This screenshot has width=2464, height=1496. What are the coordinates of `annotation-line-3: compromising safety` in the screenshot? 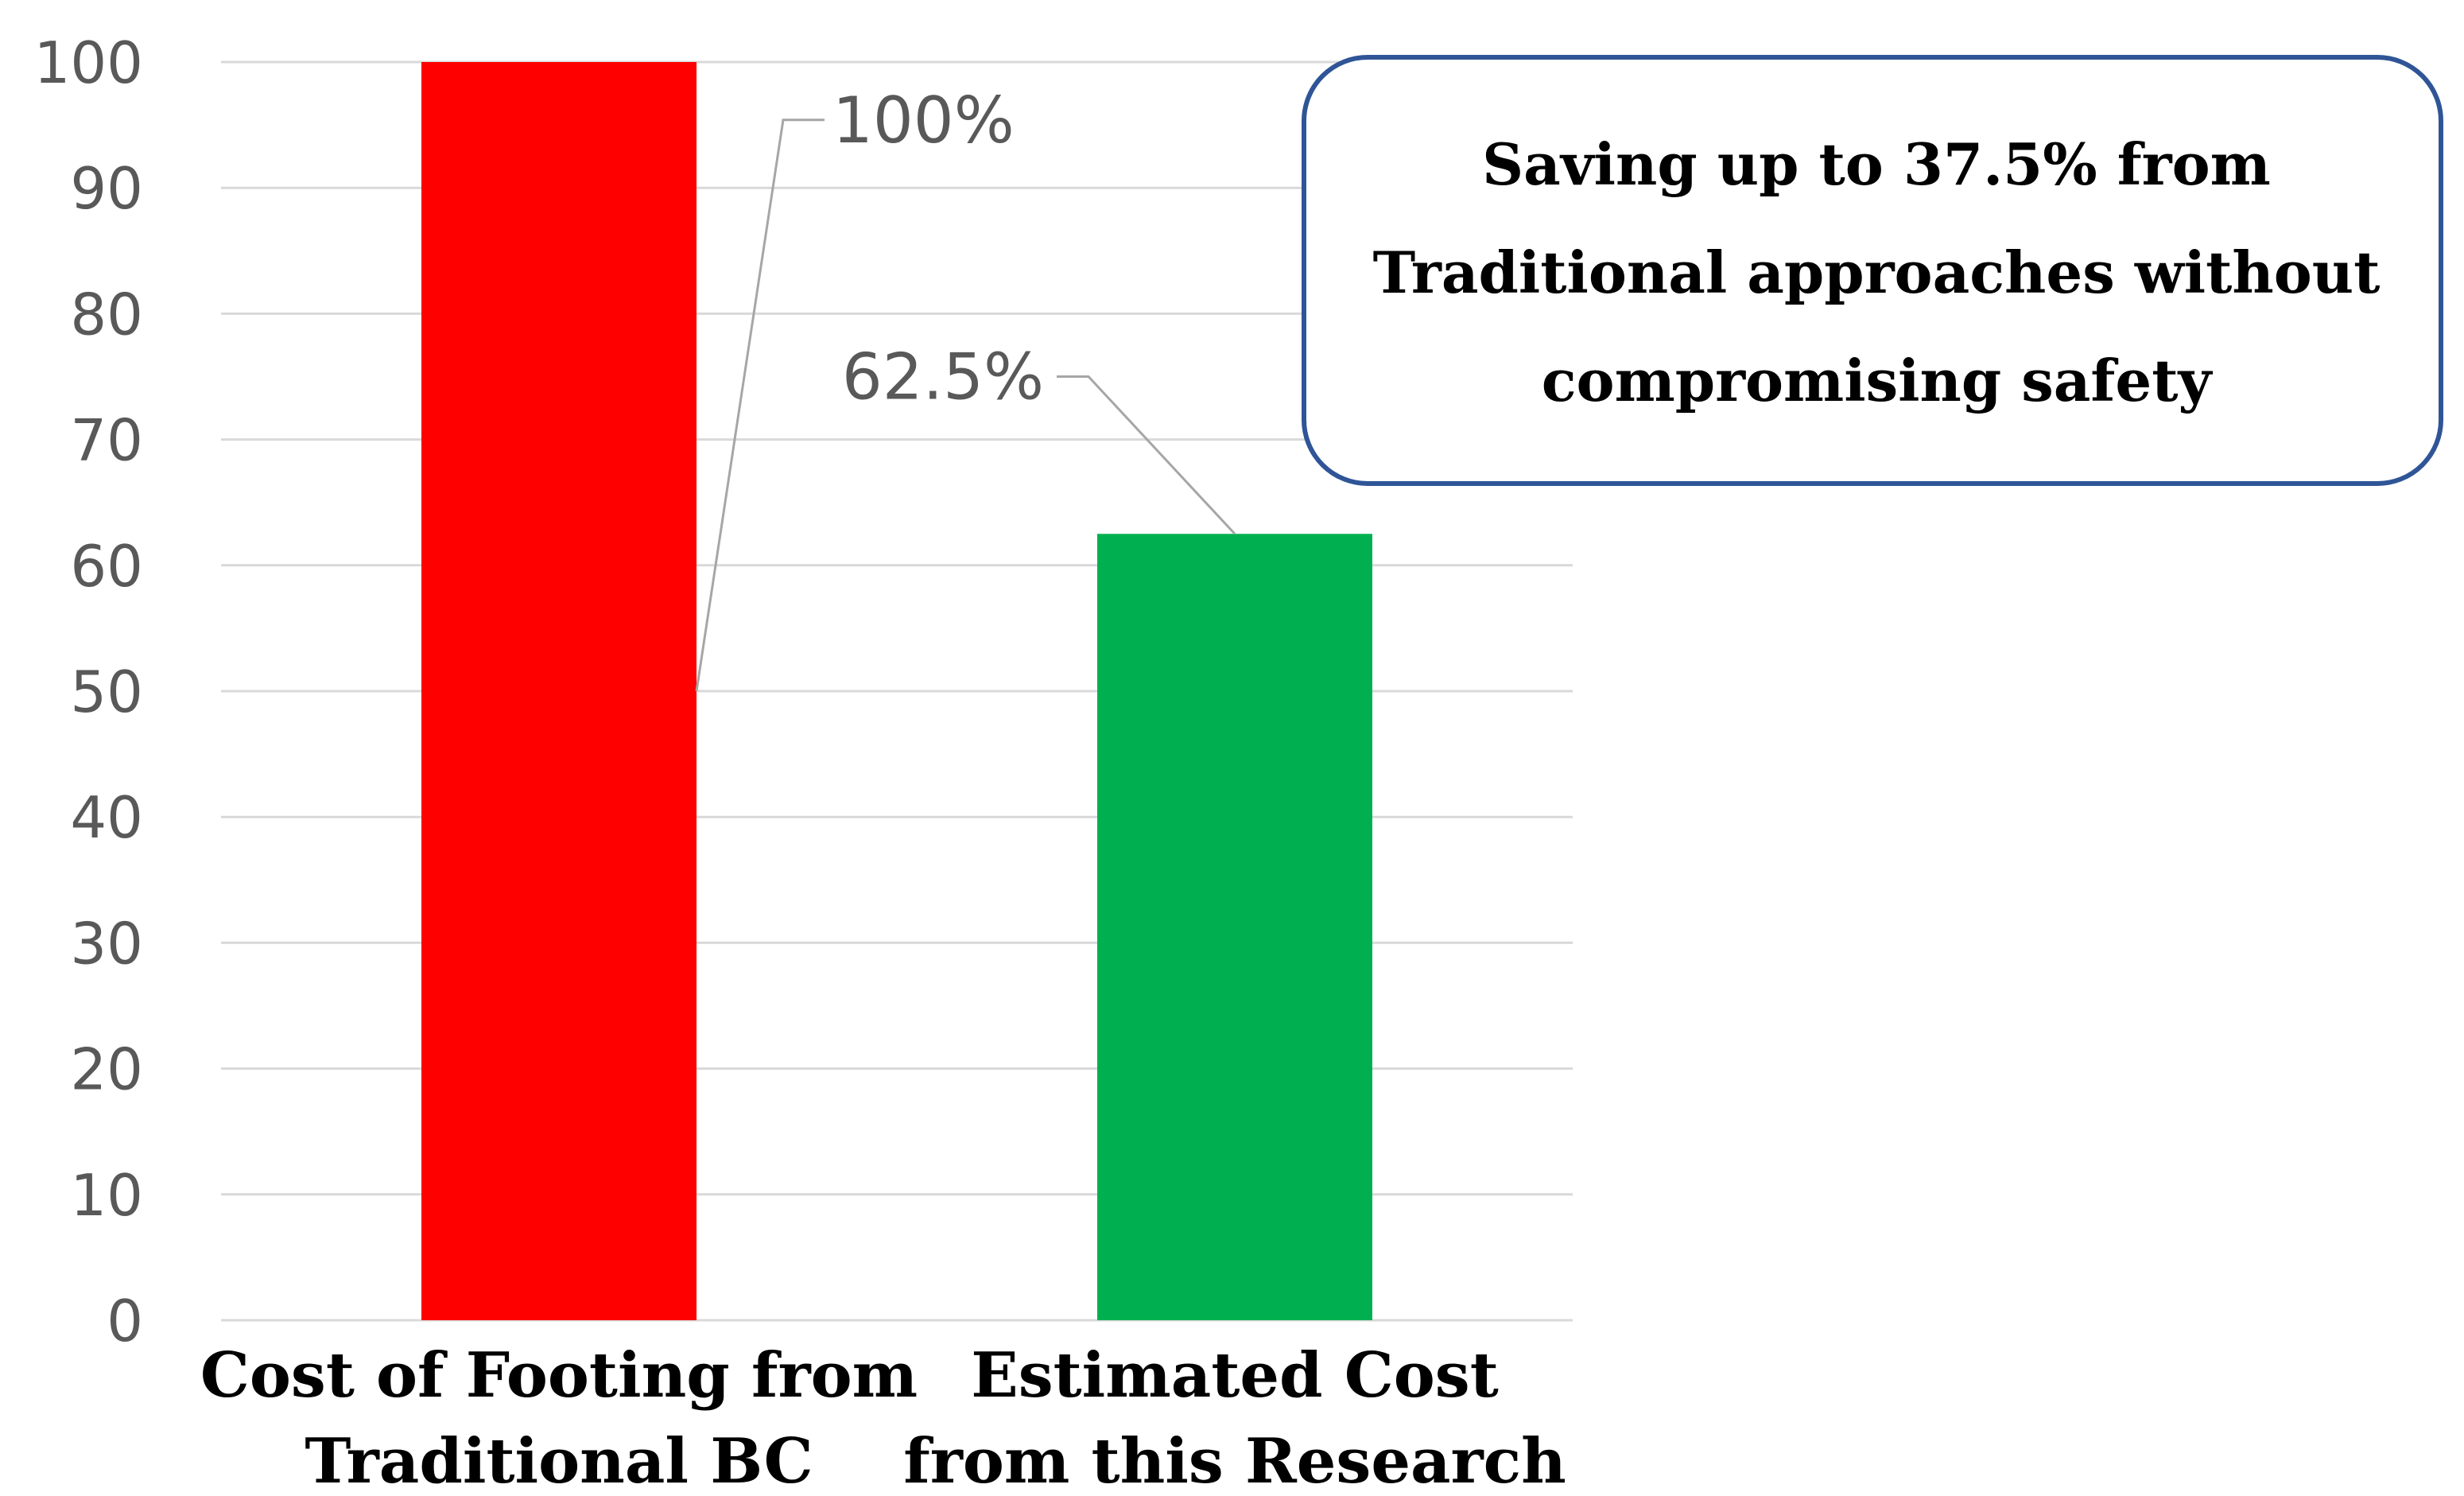 It's located at (1878, 380).